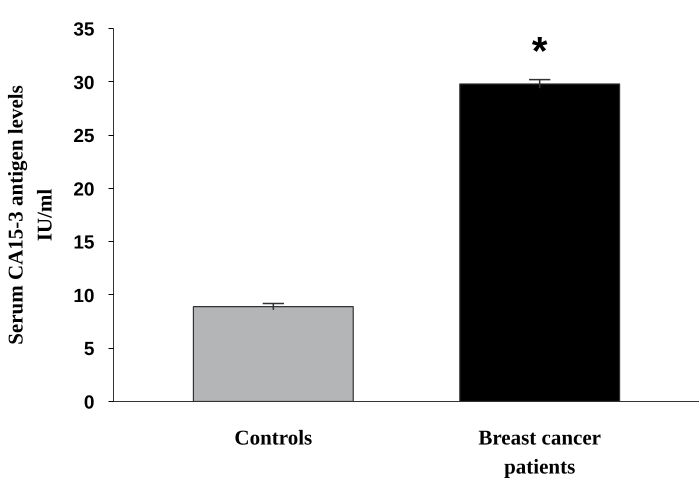  Describe the element at coordinates (30, 215) in the screenshot. I see `y-axis-title: Serum CA15-3 antigen levels IU/ml` at that location.